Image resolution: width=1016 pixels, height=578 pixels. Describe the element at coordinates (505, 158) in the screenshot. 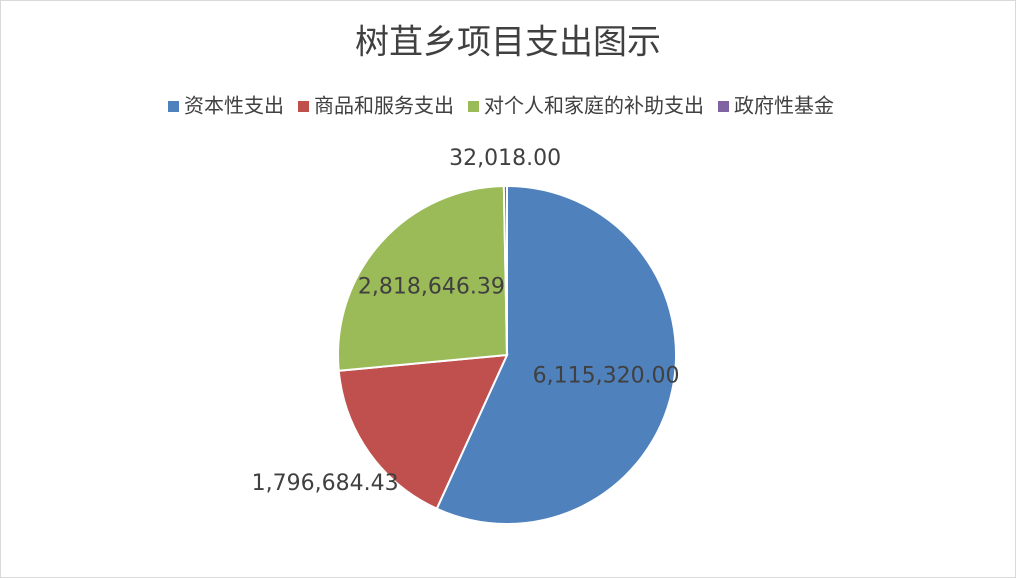

I see `data-label: 32,018.00` at that location.